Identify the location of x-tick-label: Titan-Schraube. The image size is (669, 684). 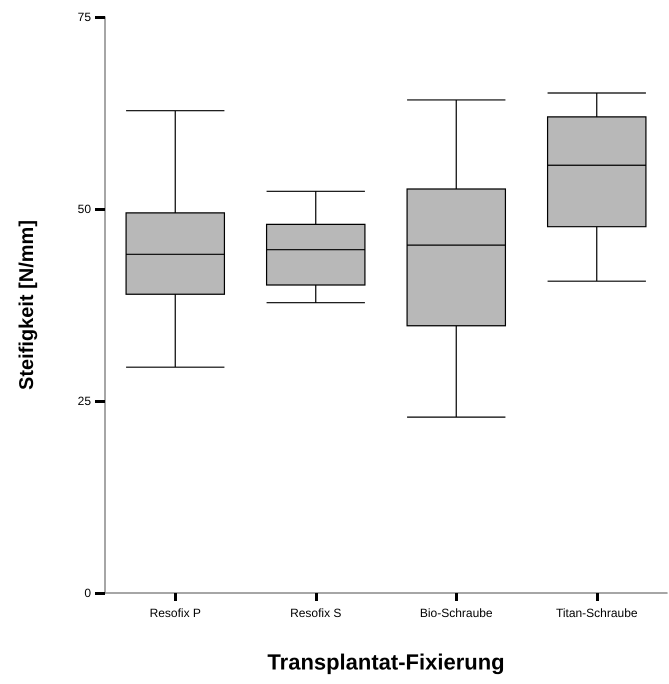
(597, 613).